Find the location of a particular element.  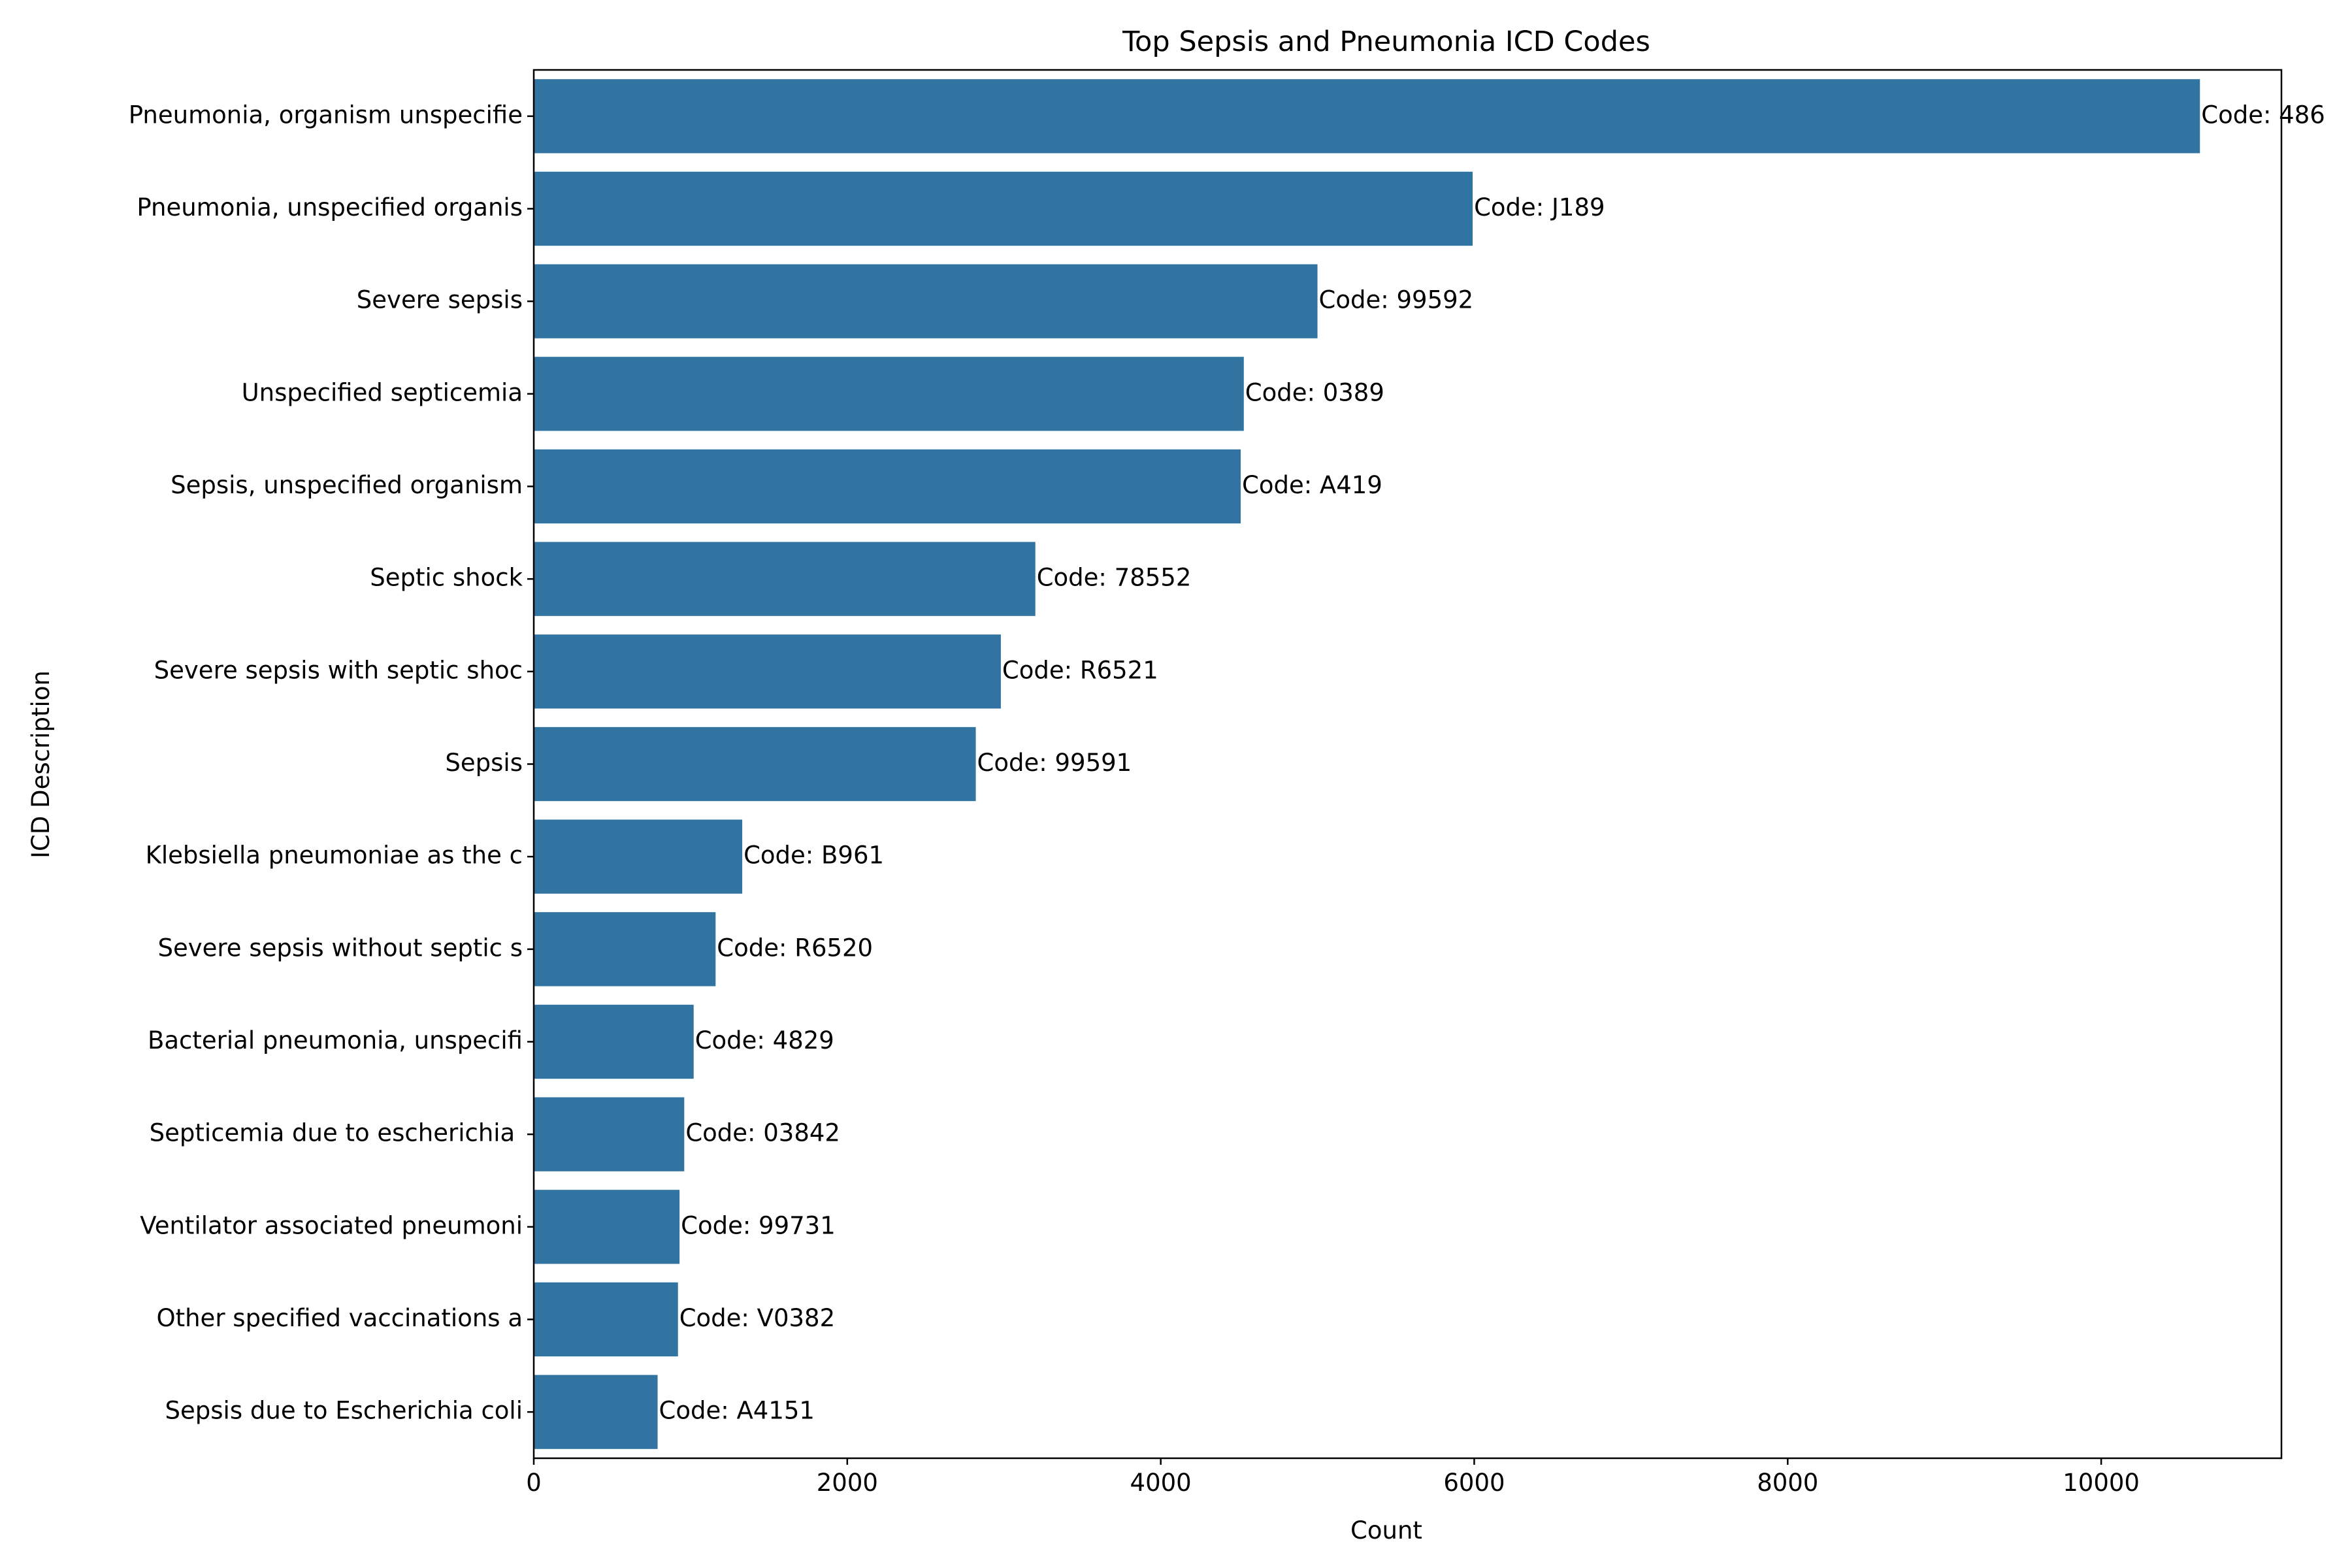

bar-data-label: Code: J189 is located at coordinates (1539, 207).